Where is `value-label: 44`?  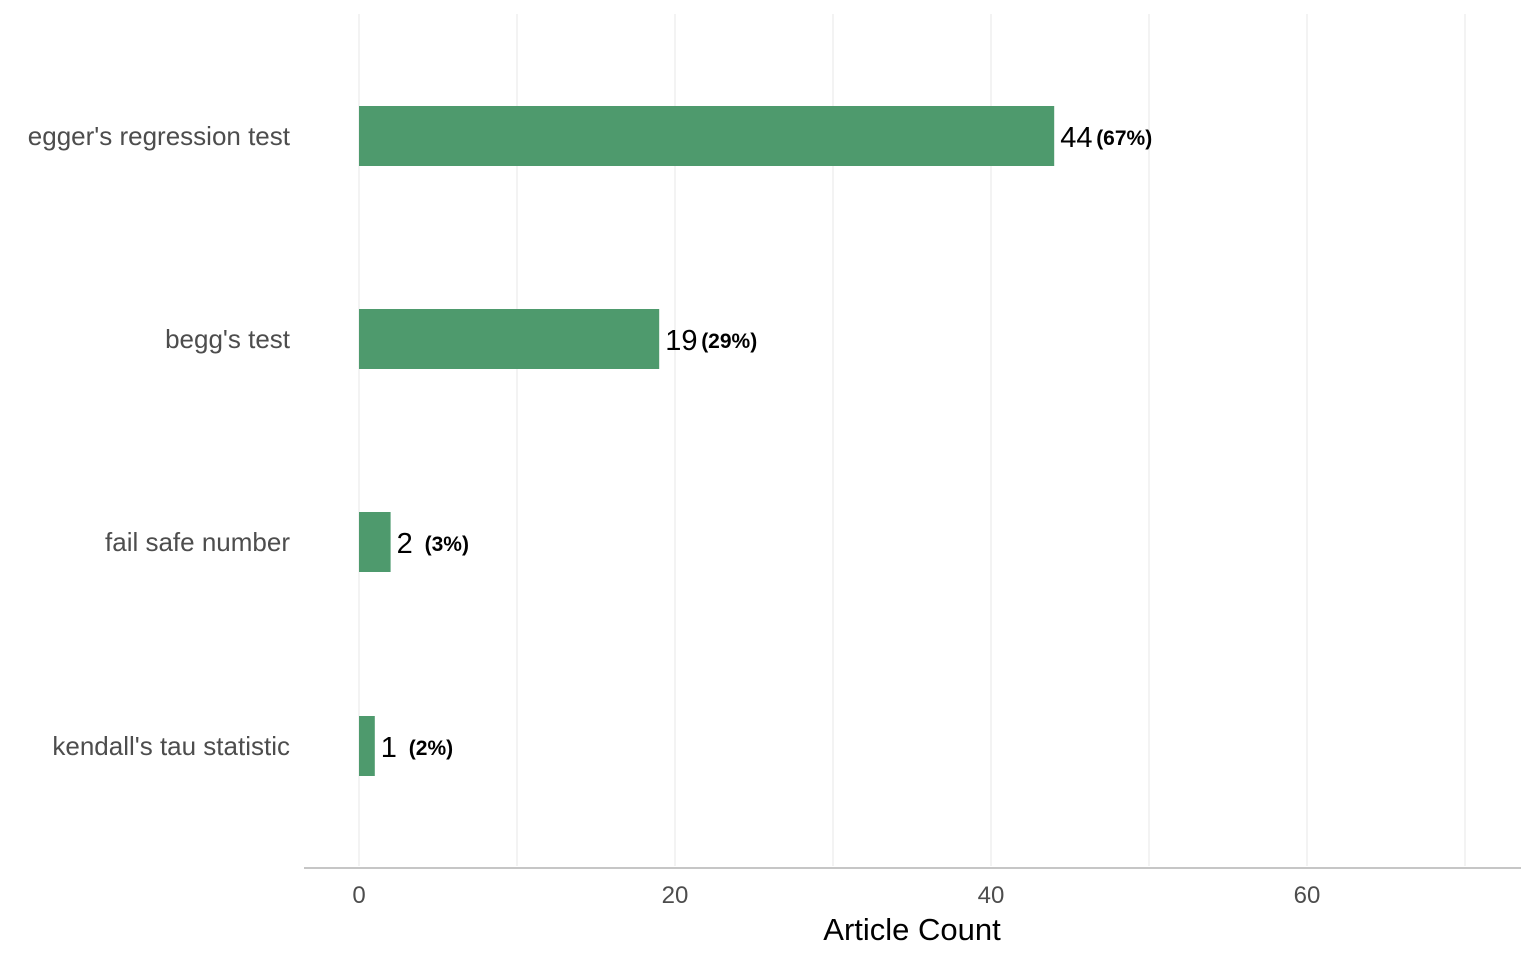
value-label: 44 is located at coordinates (1076, 138).